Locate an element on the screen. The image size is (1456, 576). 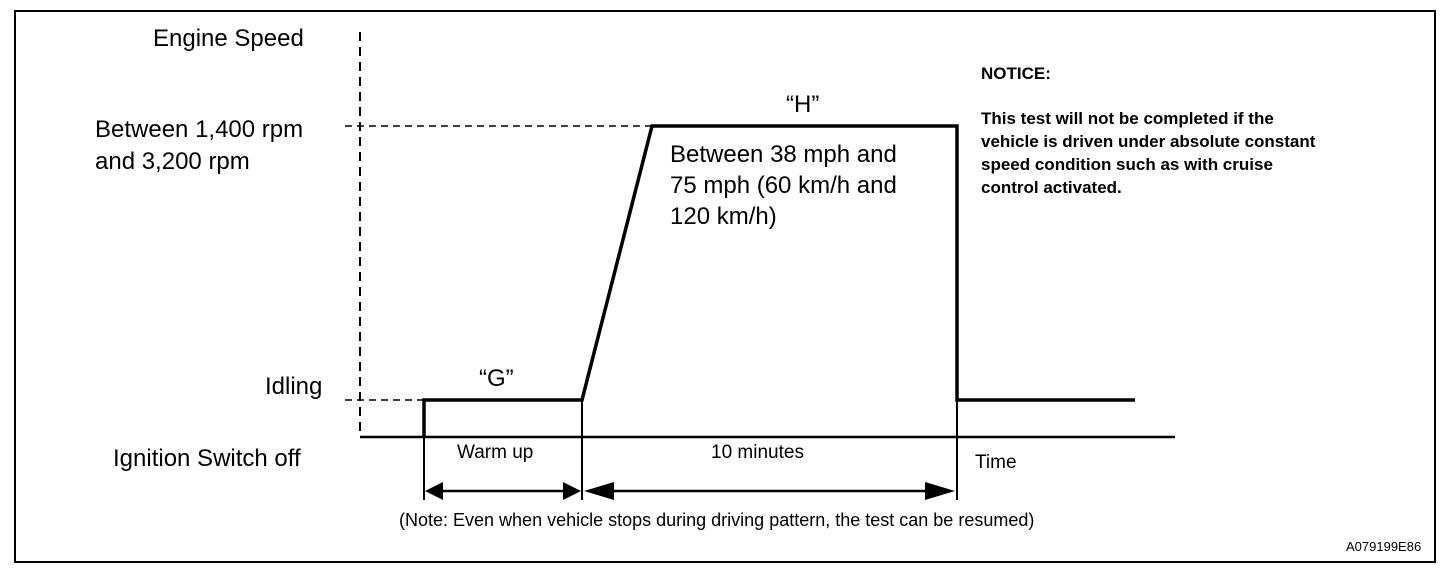
time-axis-label: Time is located at coordinates (996, 462).